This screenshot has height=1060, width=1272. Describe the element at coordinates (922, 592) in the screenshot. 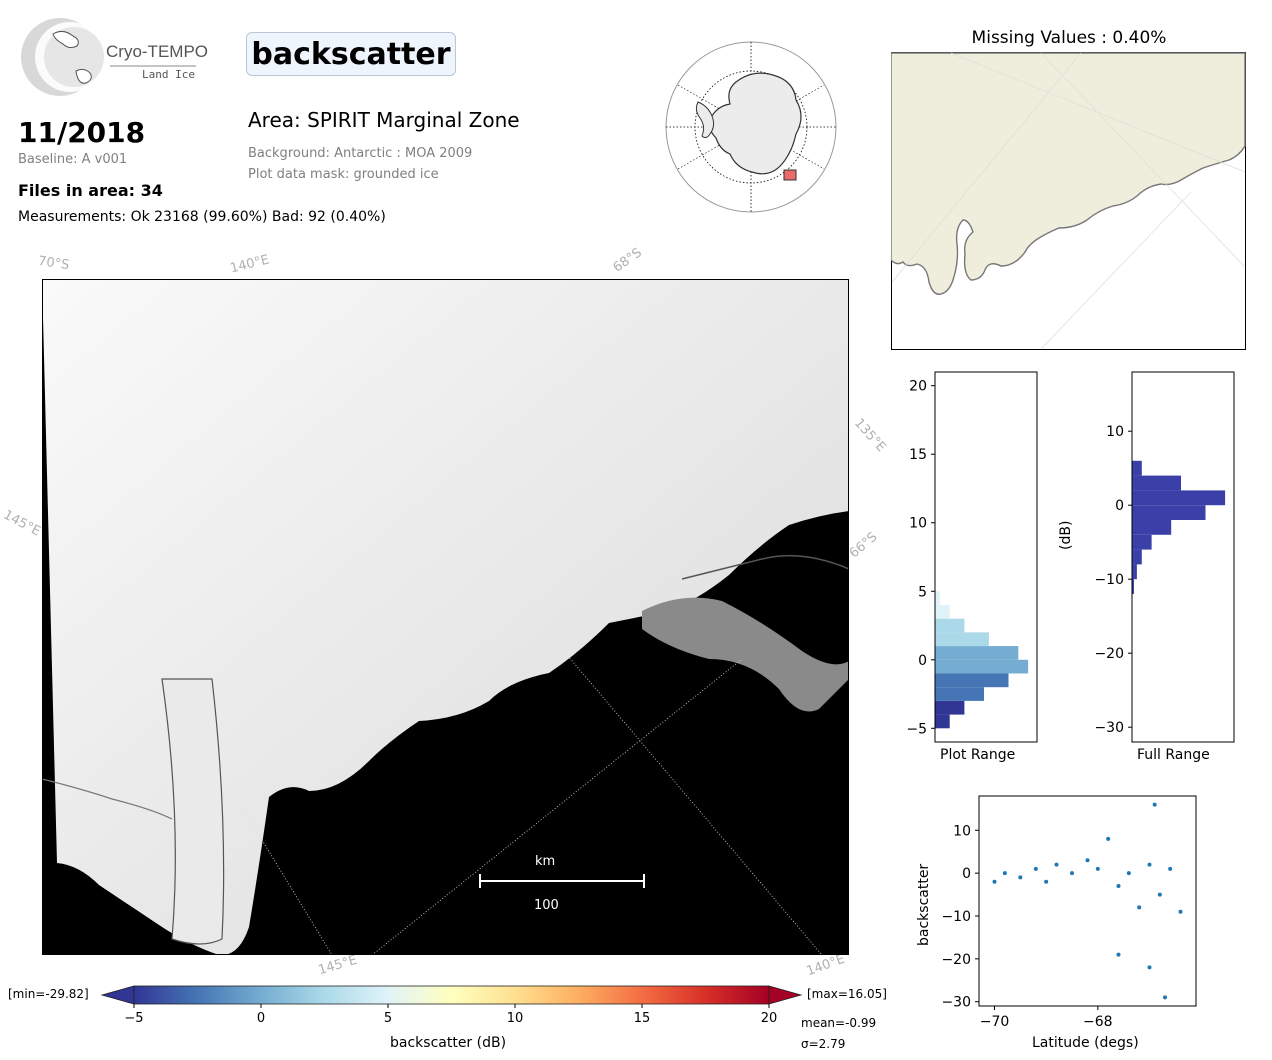

I see `histogram-tick-label: 5` at that location.